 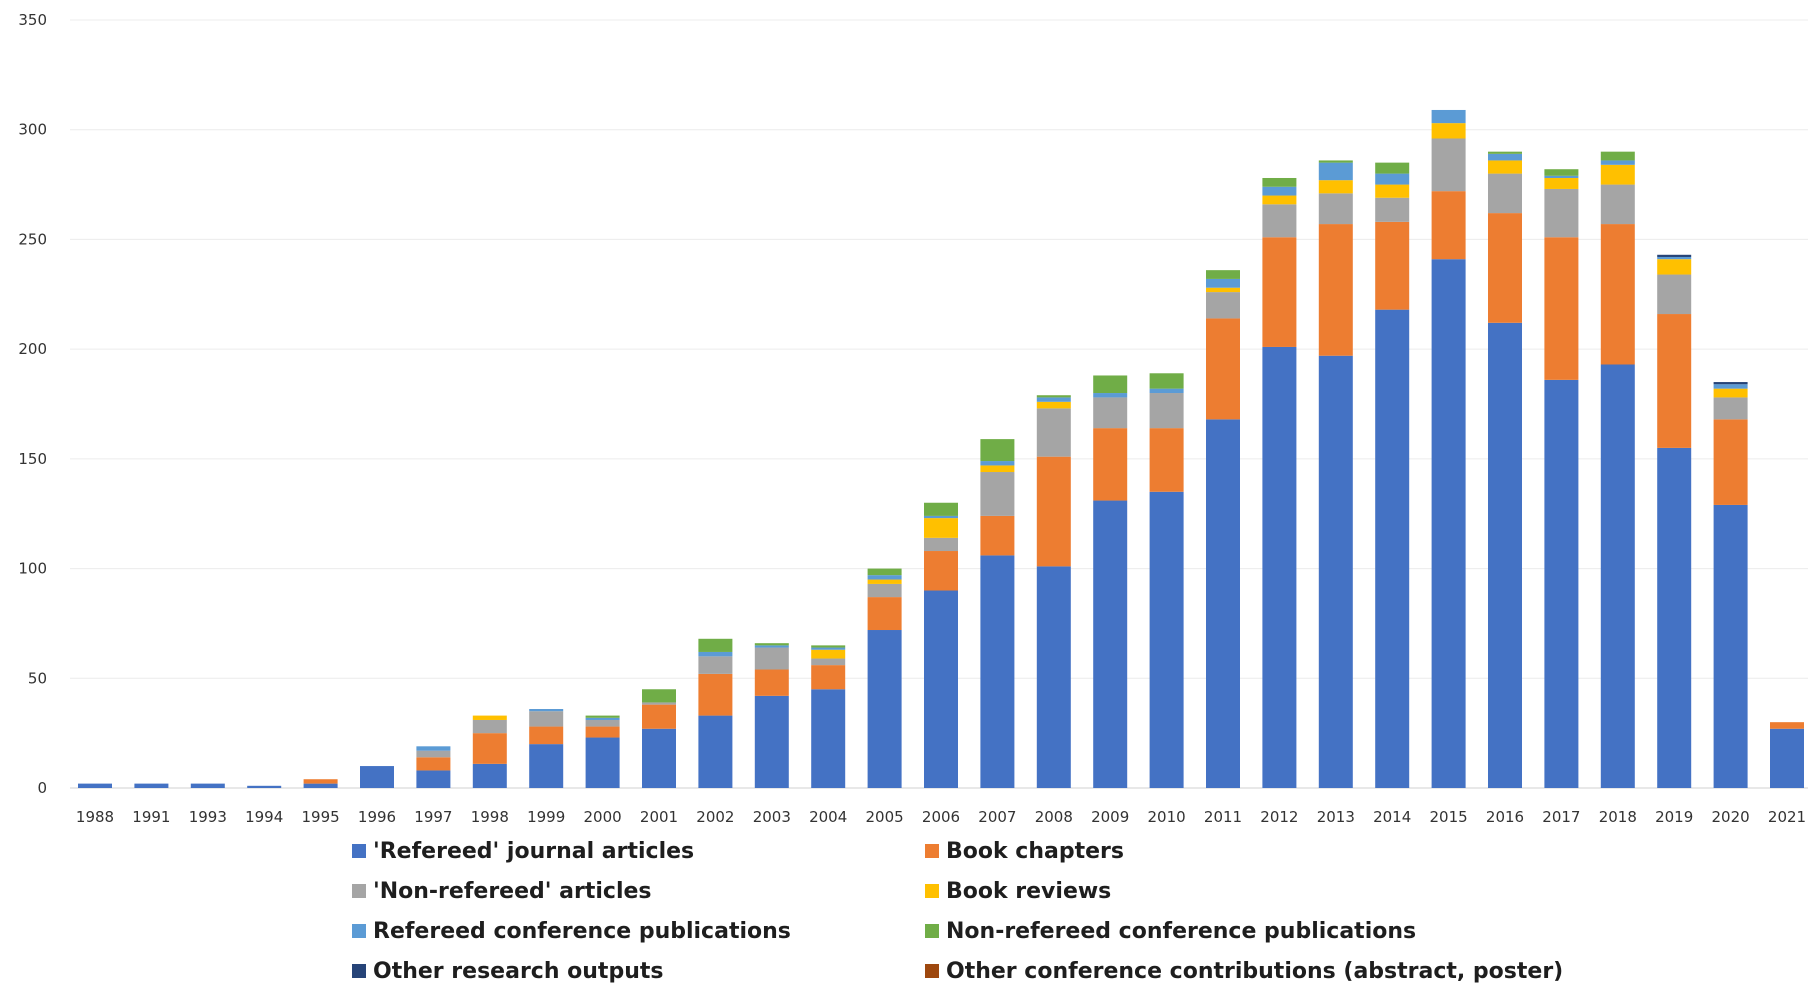 I want to click on legend-item: Book reviews, so click(x=1018, y=891).